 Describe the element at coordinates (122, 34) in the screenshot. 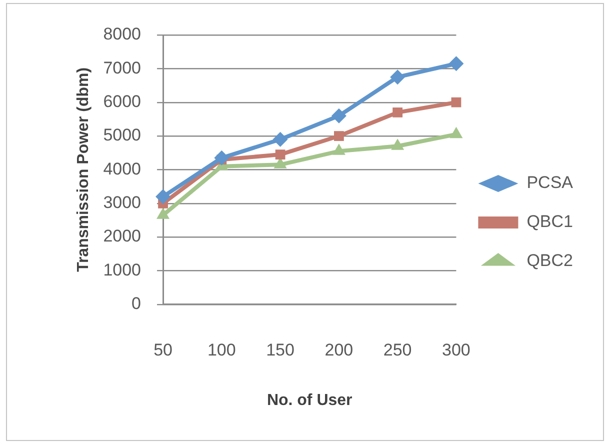

I see `y-tick-label: 8000` at that location.